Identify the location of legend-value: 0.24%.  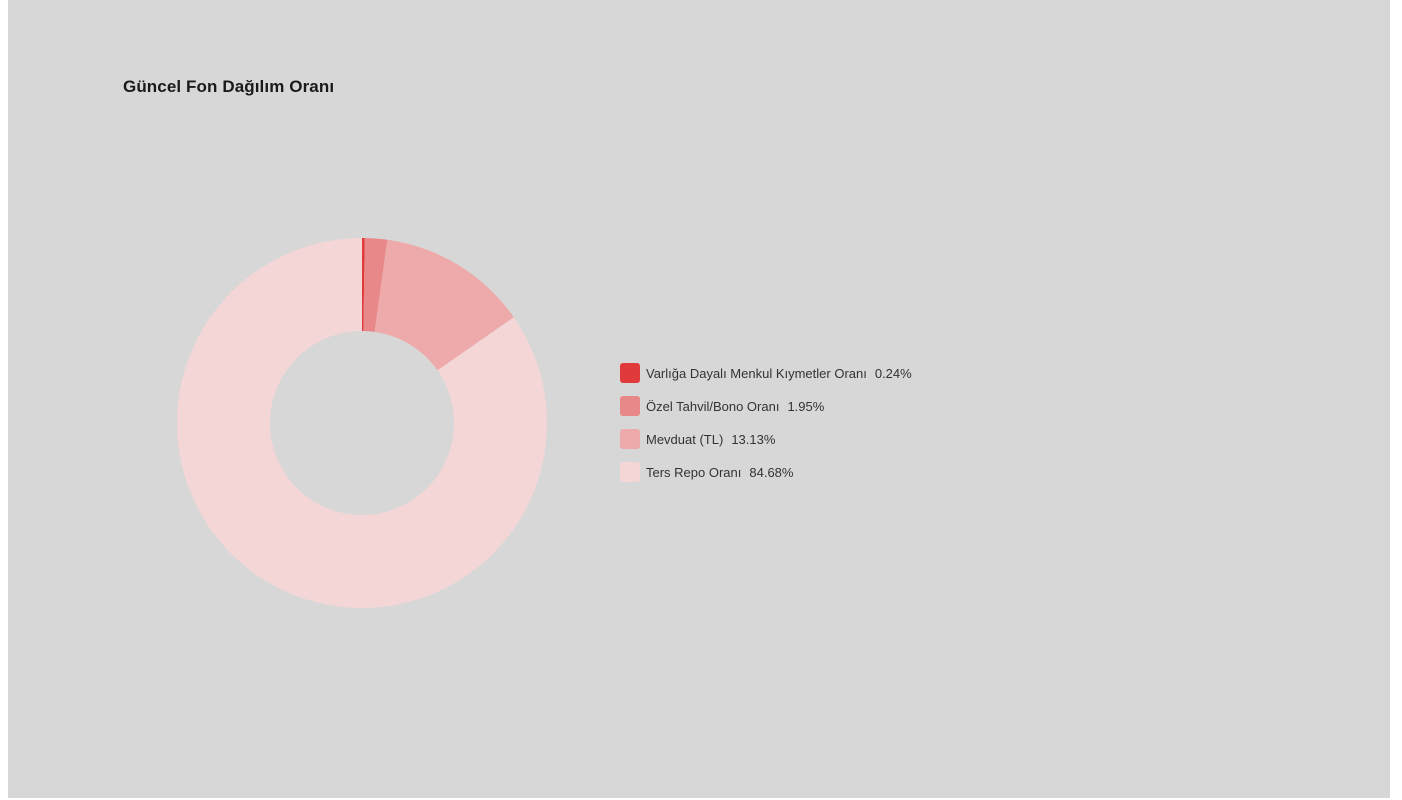
(893, 373).